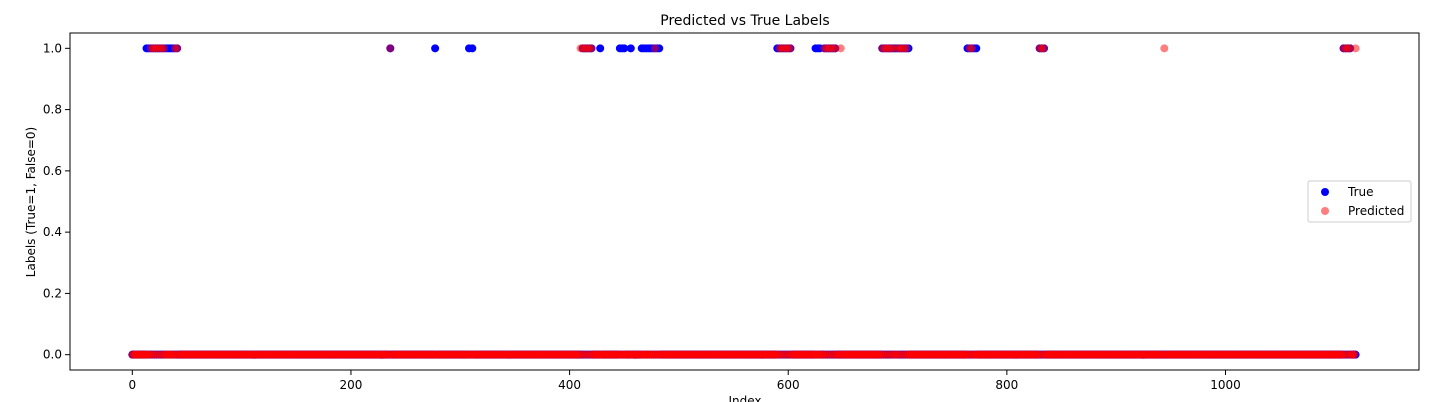 The height and width of the screenshot is (402, 1440). What do you see at coordinates (52, 293) in the screenshot?
I see `y-tick-label: 0.2` at bounding box center [52, 293].